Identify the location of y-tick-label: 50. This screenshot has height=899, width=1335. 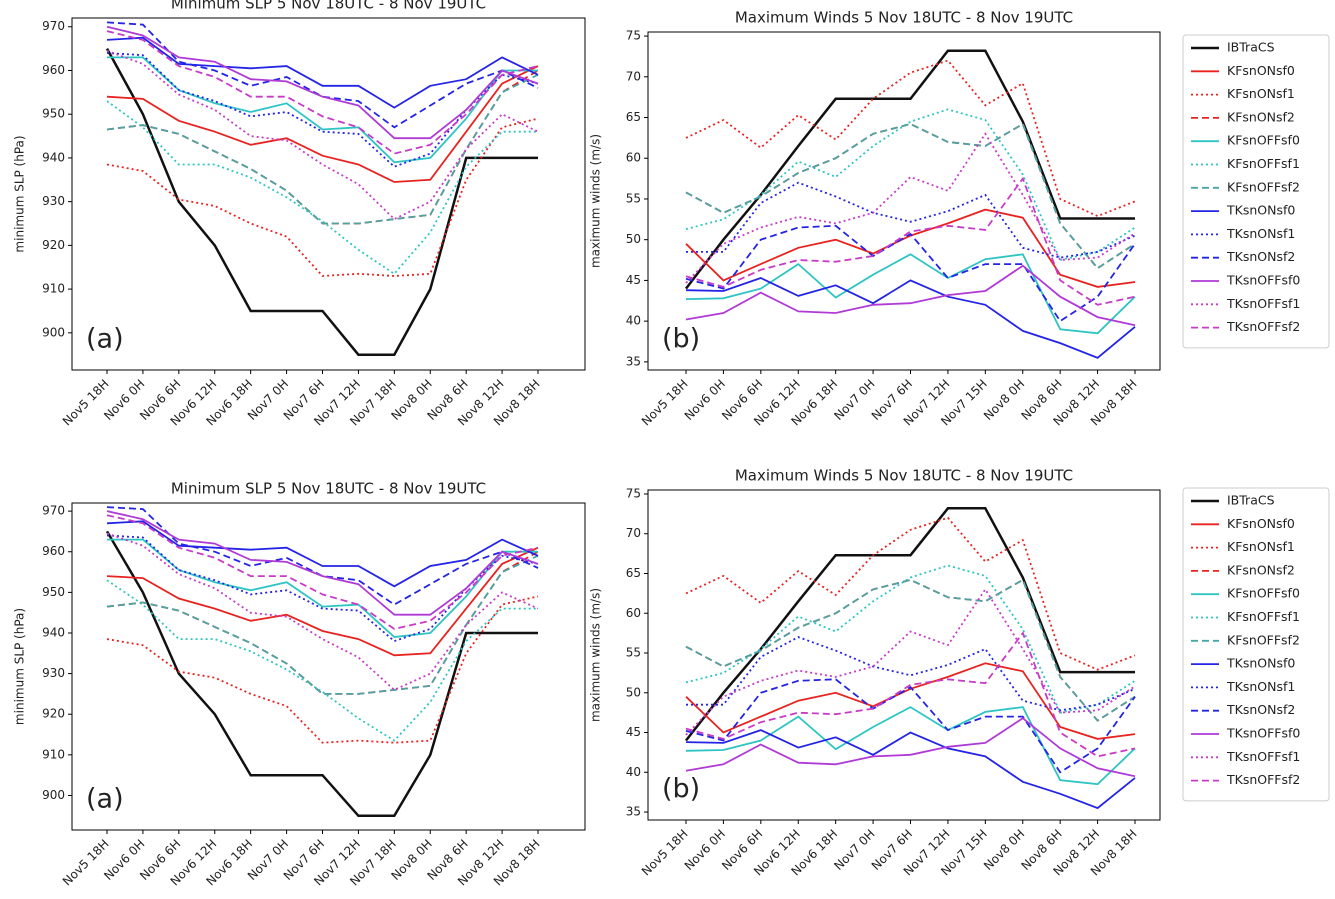
(633, 692).